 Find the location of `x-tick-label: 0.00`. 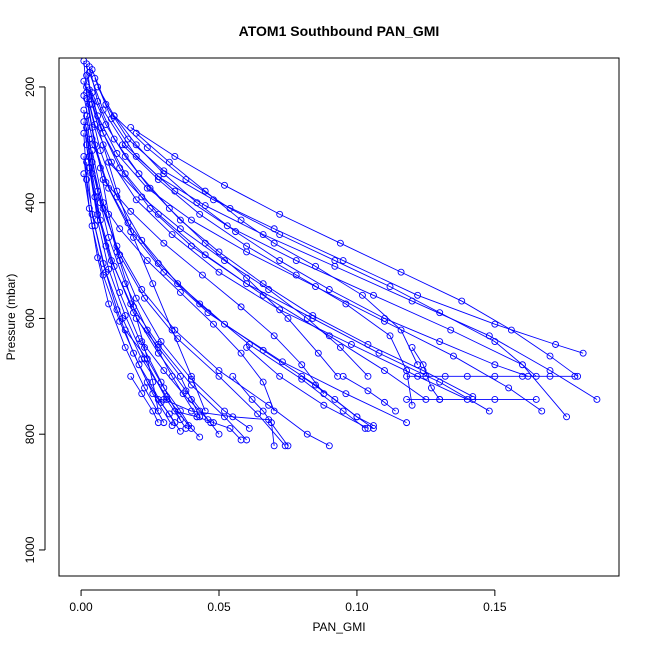

x-tick-label: 0.00 is located at coordinates (81, 607).